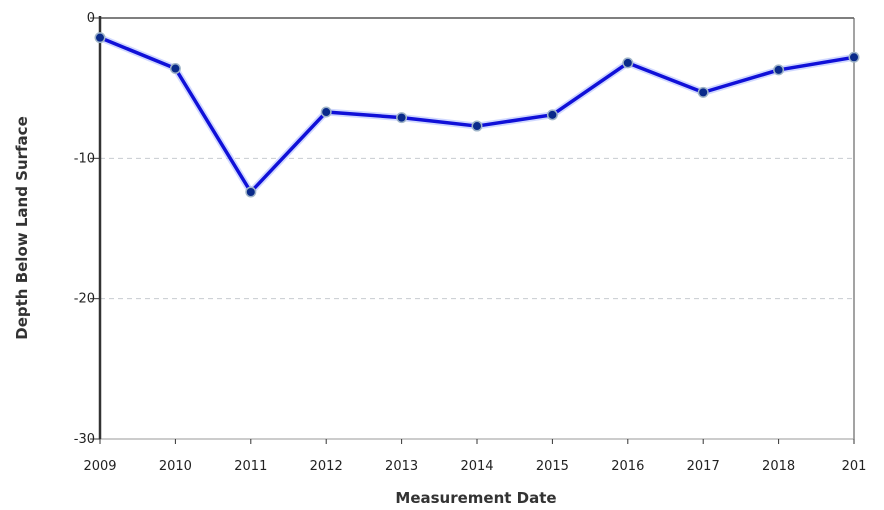  What do you see at coordinates (22, 227) in the screenshot?
I see `y-axis-title: Depth Below Land Surface` at bounding box center [22, 227].